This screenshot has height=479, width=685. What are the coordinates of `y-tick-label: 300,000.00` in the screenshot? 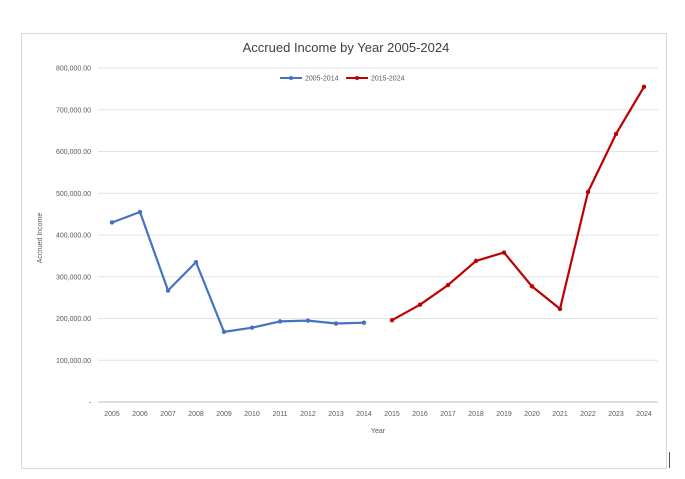 It's located at (73, 277).